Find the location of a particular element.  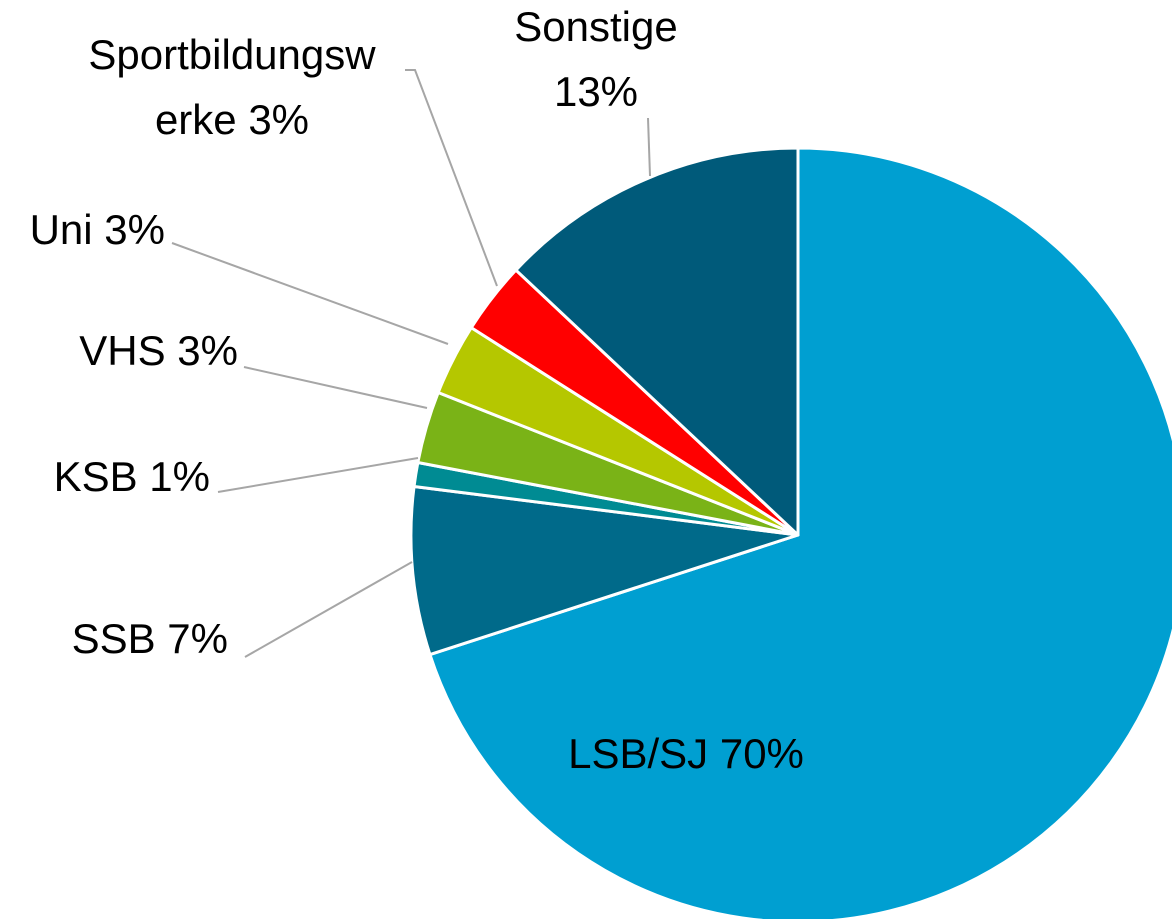

data-label: Sportbildungsw erke 3% is located at coordinates (232, 87).